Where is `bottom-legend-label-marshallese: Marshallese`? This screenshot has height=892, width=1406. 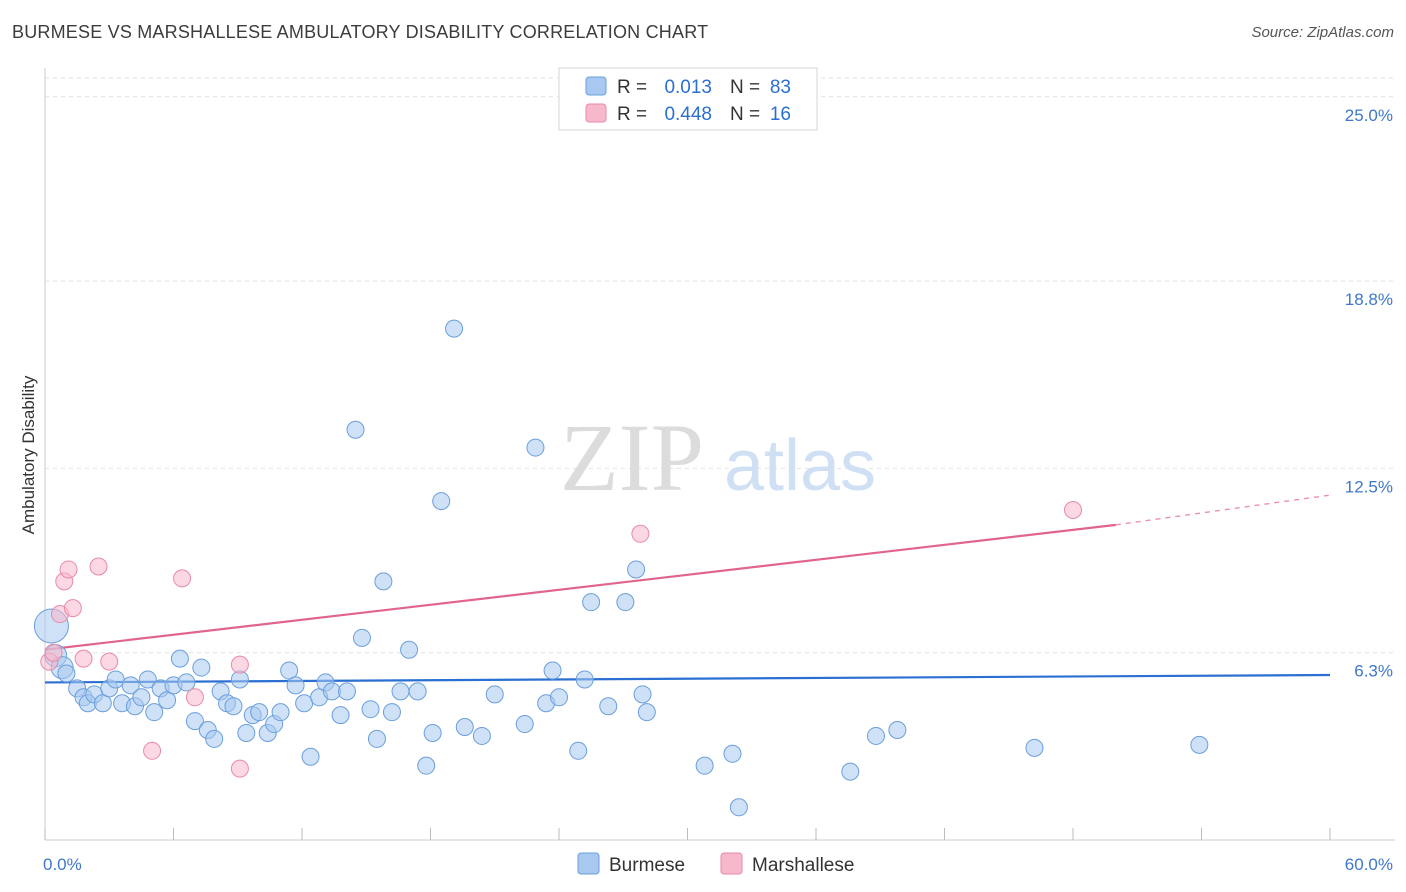
bottom-legend-label-marshallese: Marshallese is located at coordinates (803, 865).